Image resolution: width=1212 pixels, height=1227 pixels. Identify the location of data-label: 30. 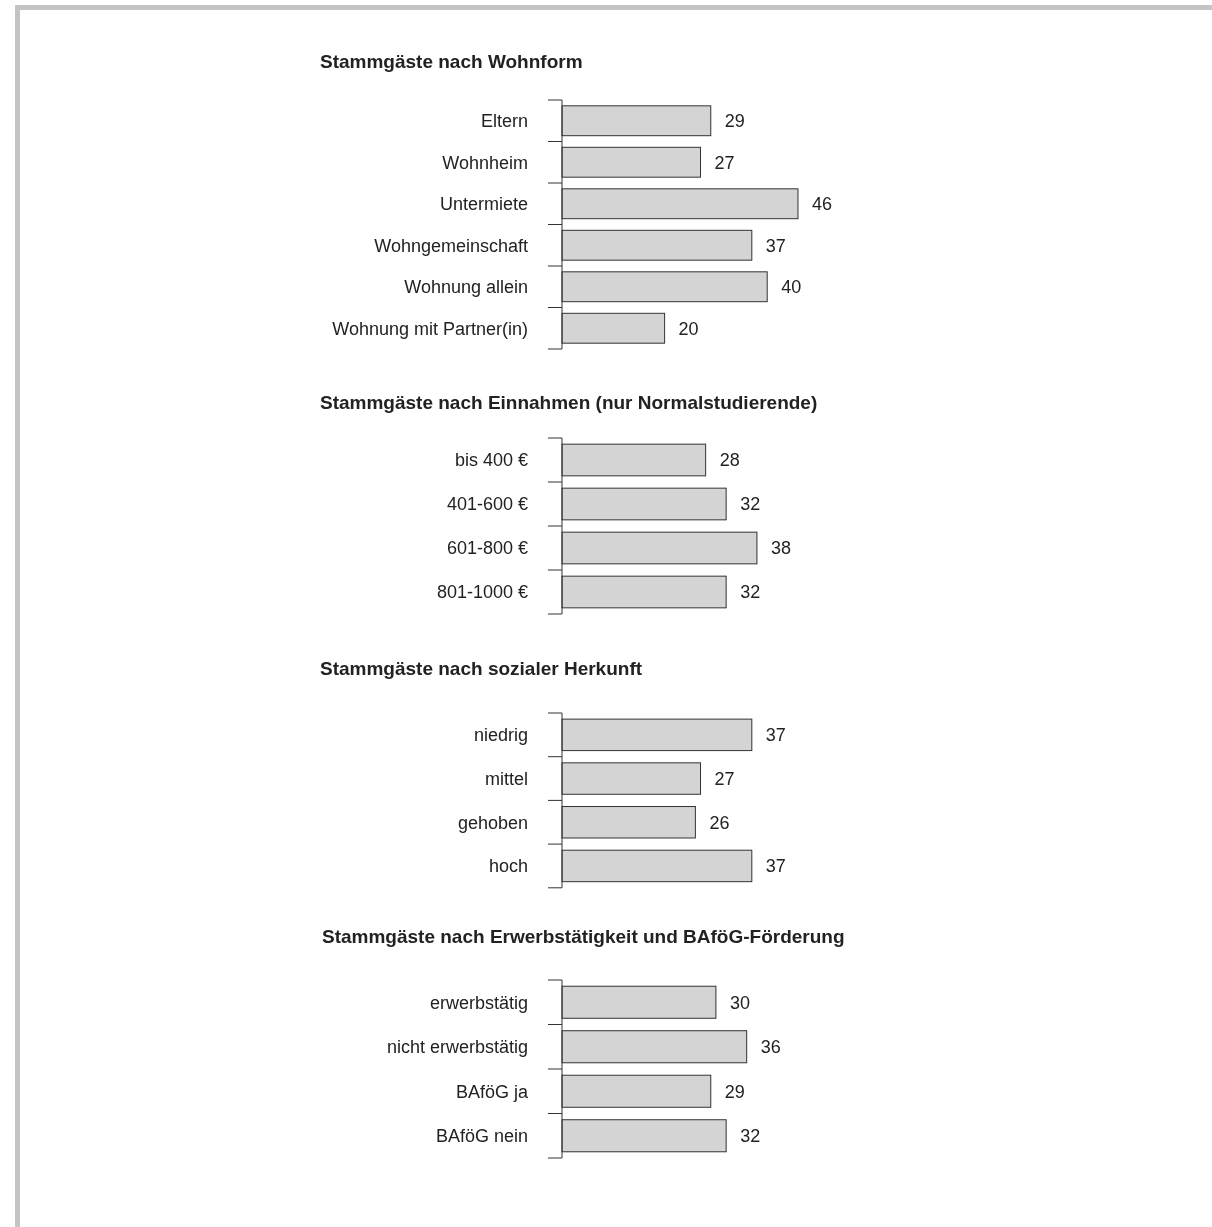
(739, 1002).